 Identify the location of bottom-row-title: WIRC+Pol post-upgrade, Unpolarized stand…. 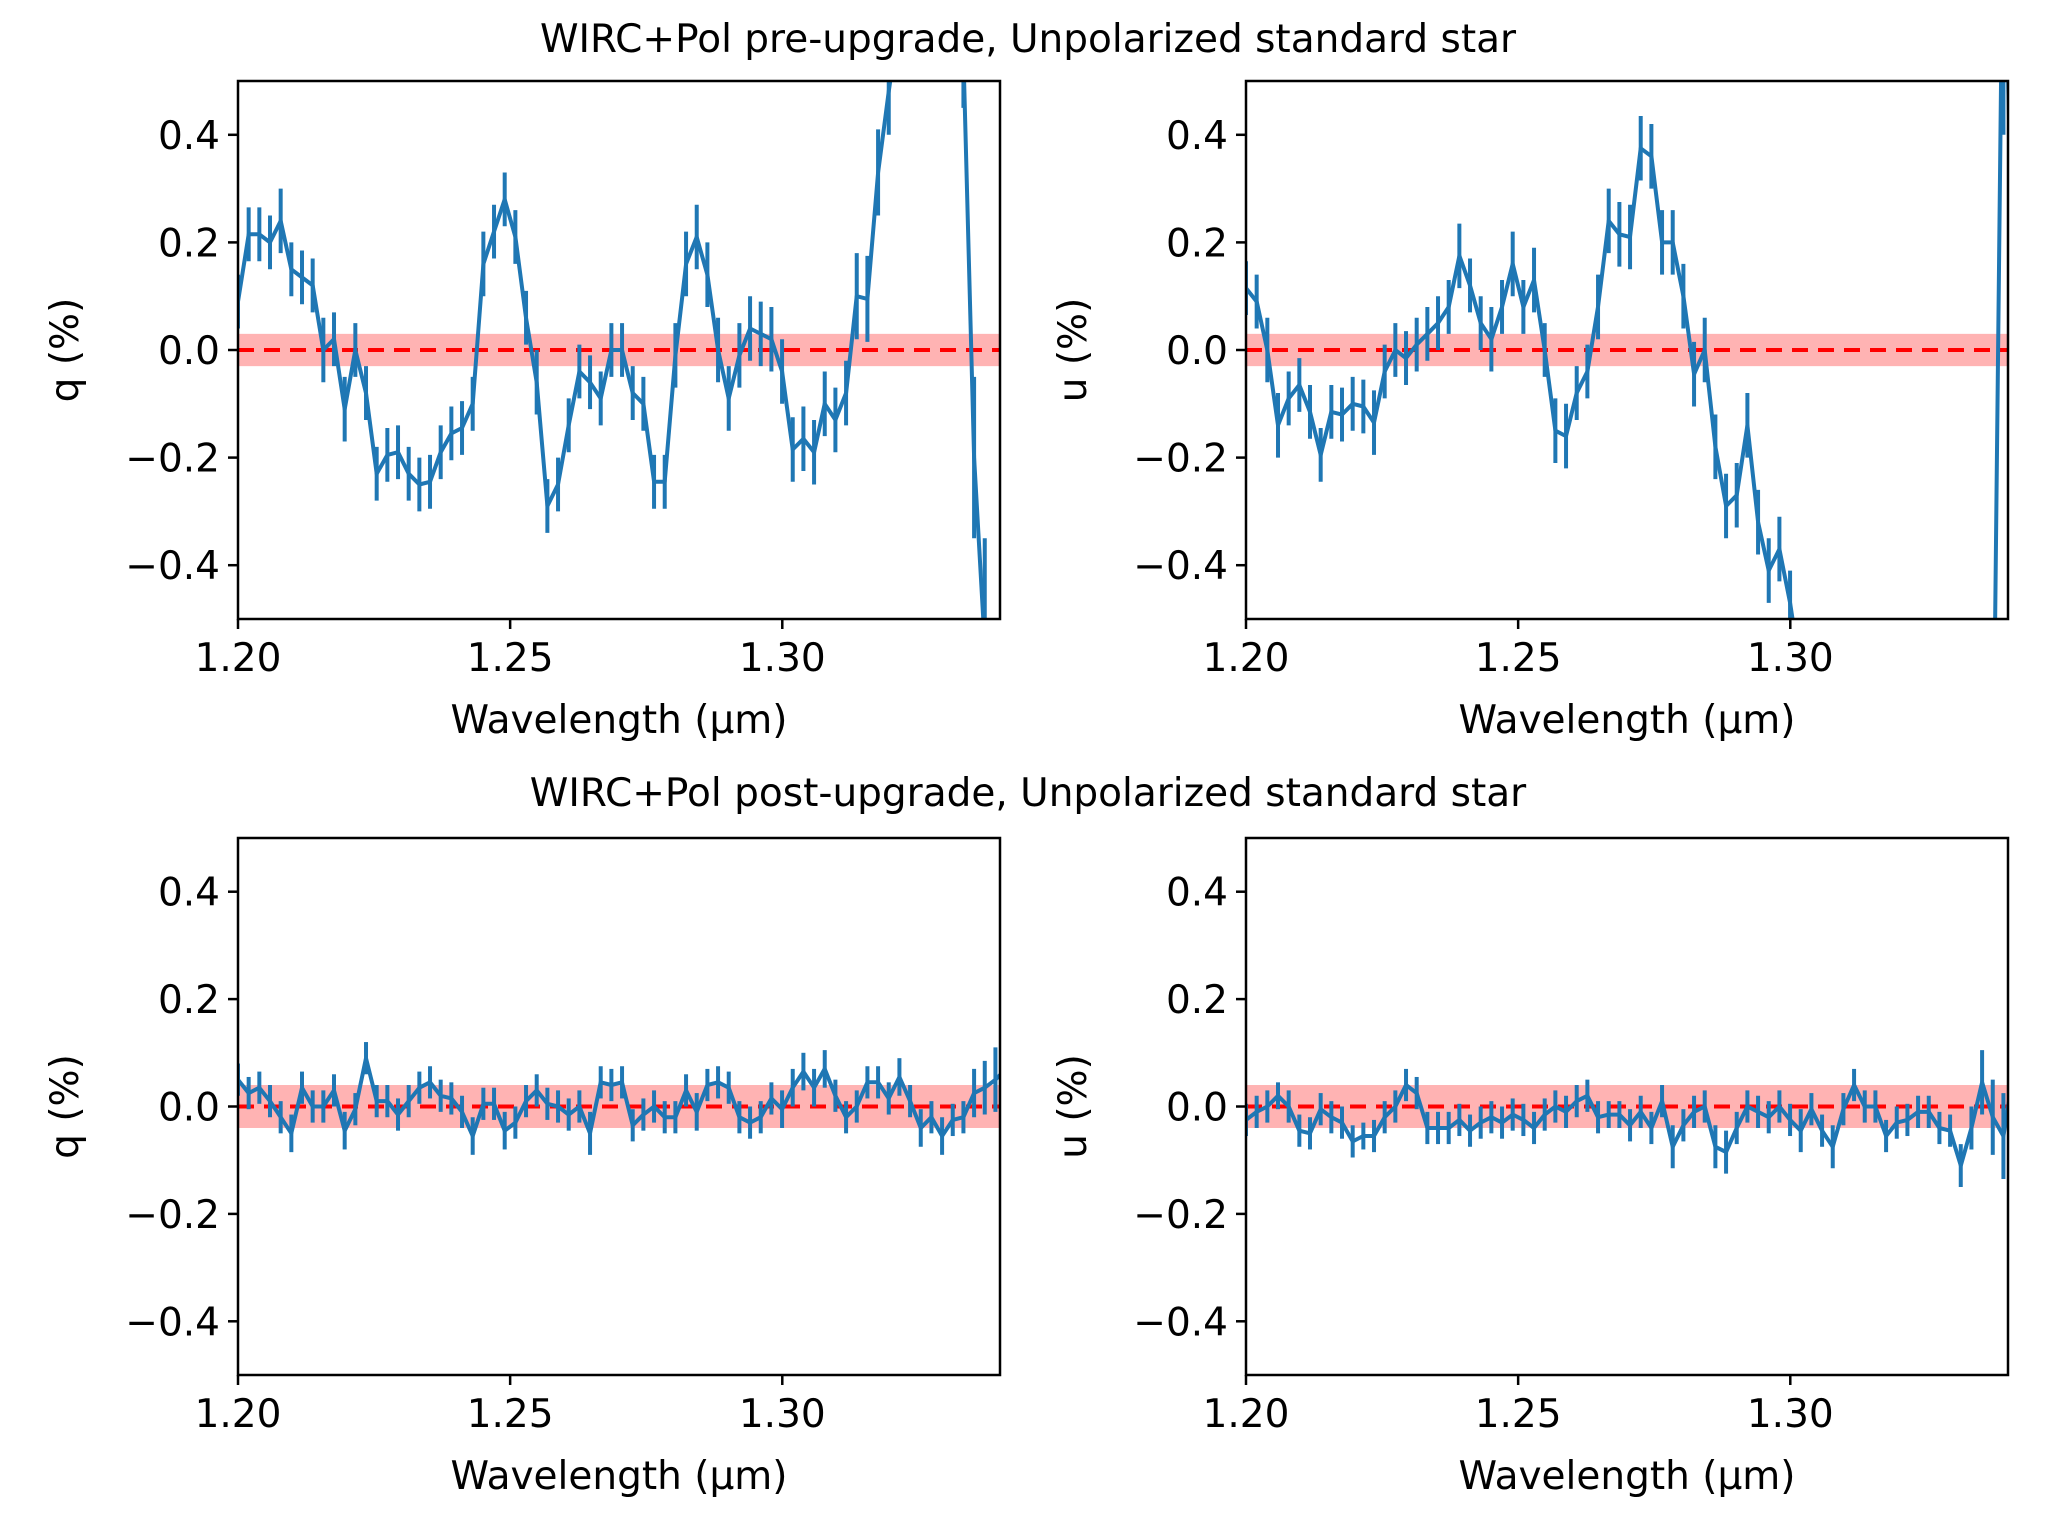
(1028, 793).